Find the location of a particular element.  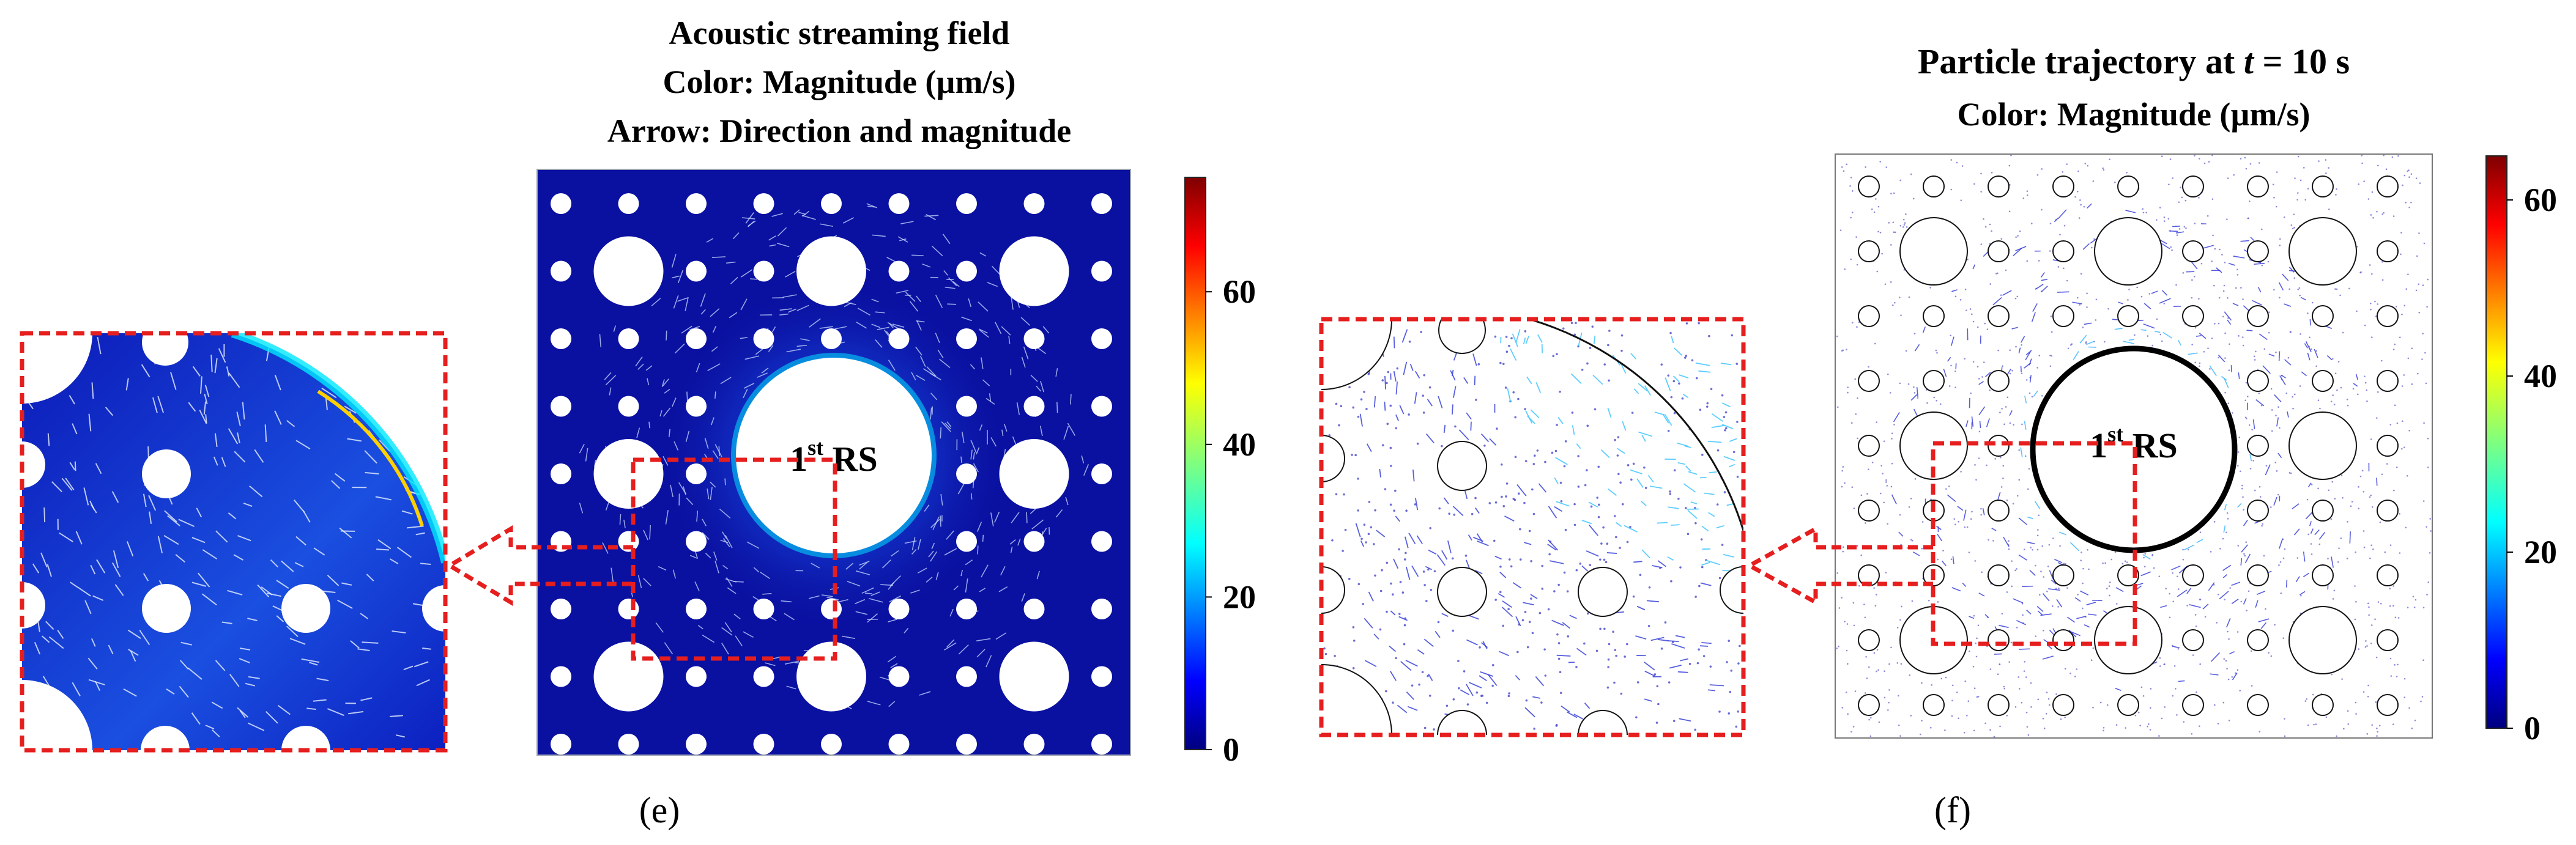

zoom-connector-arrow-e is located at coordinates (539, 566).